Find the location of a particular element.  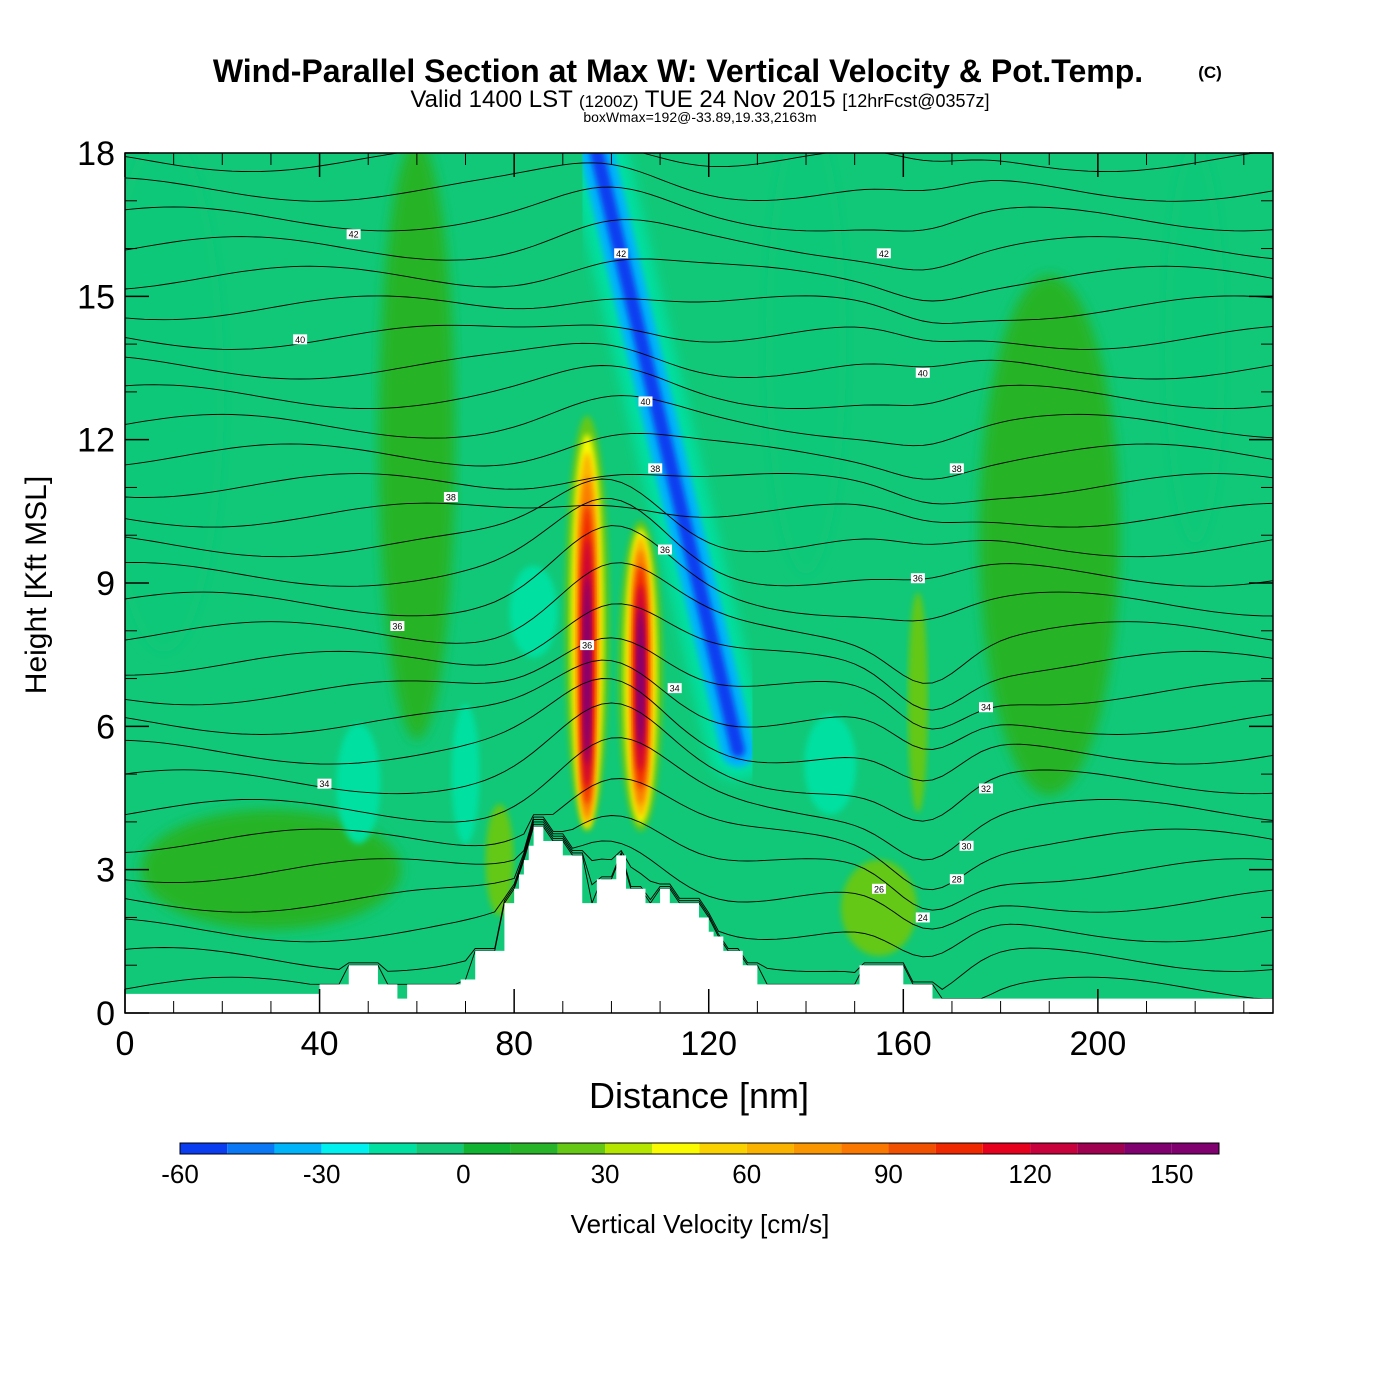

theta-label-text: 38 is located at coordinates (451, 498).